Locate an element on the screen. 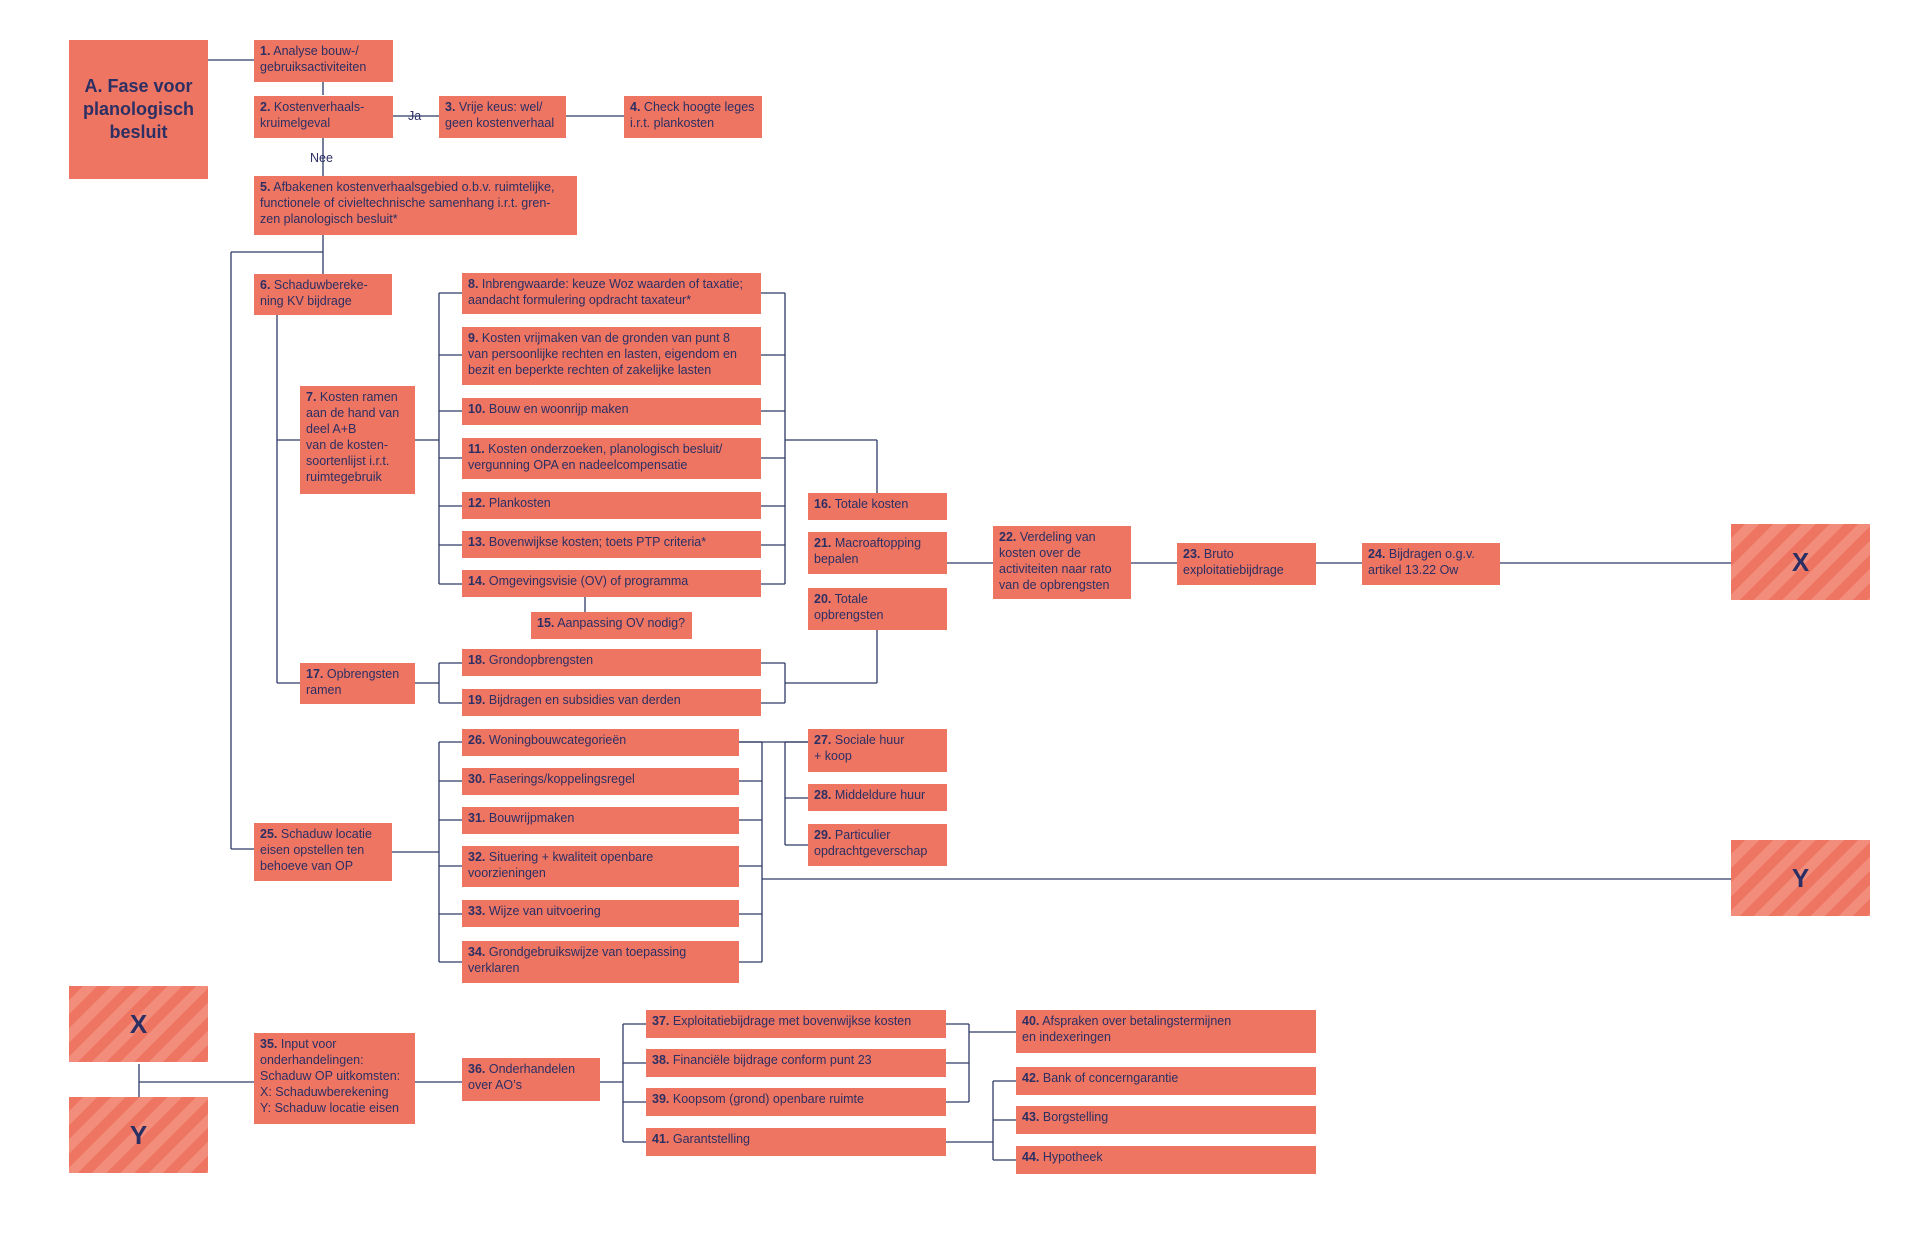  step-20-num: 20. is located at coordinates (823, 599).